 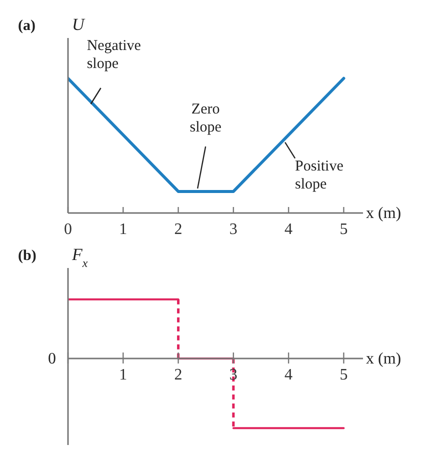 What do you see at coordinates (206, 118) in the screenshot?
I see `annotation: Zero slope` at bounding box center [206, 118].